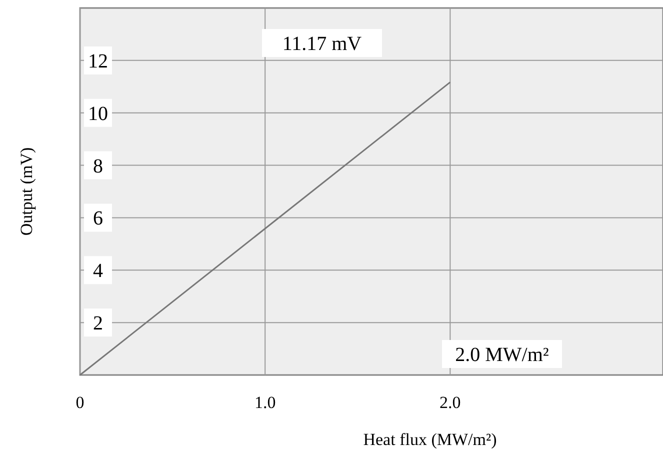 The image size is (663, 454). Describe the element at coordinates (26, 191) in the screenshot. I see `y-axis-title: Output (mV)` at that location.